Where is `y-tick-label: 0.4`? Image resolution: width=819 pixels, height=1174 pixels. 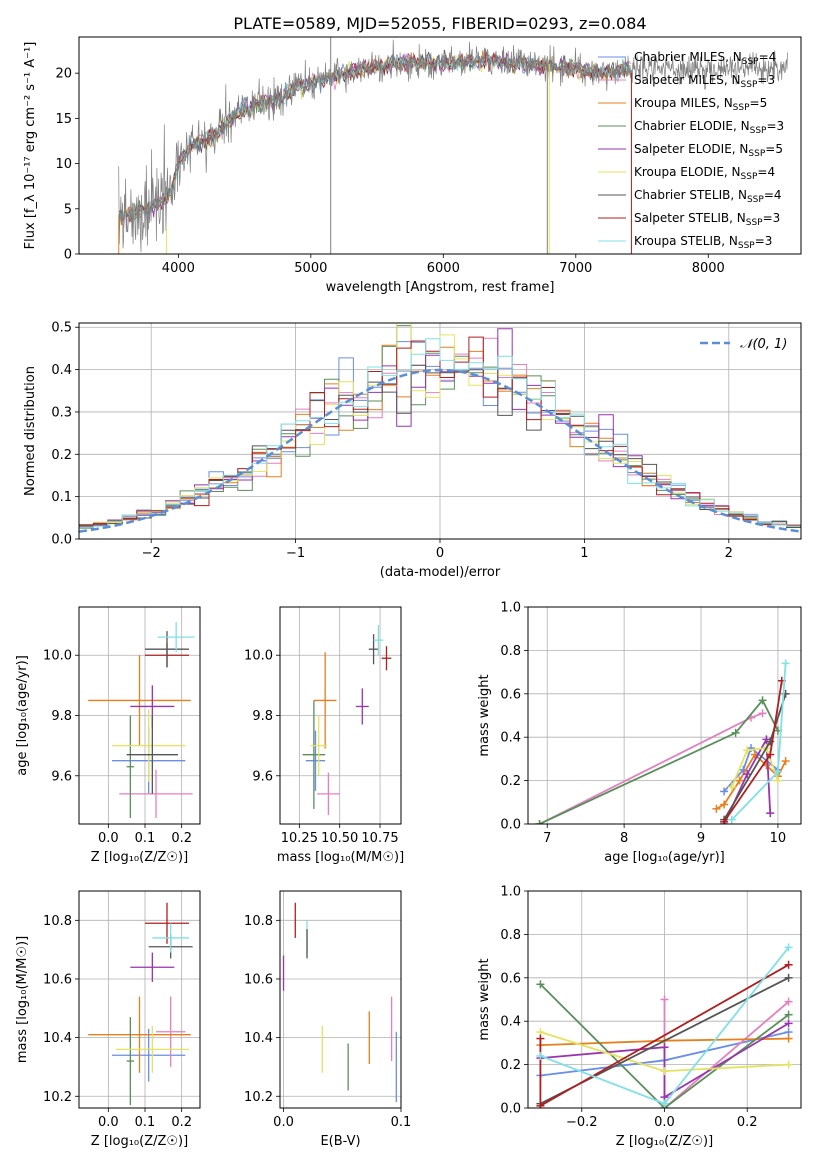
y-tick-label: 0.4 is located at coordinates (510, 738).